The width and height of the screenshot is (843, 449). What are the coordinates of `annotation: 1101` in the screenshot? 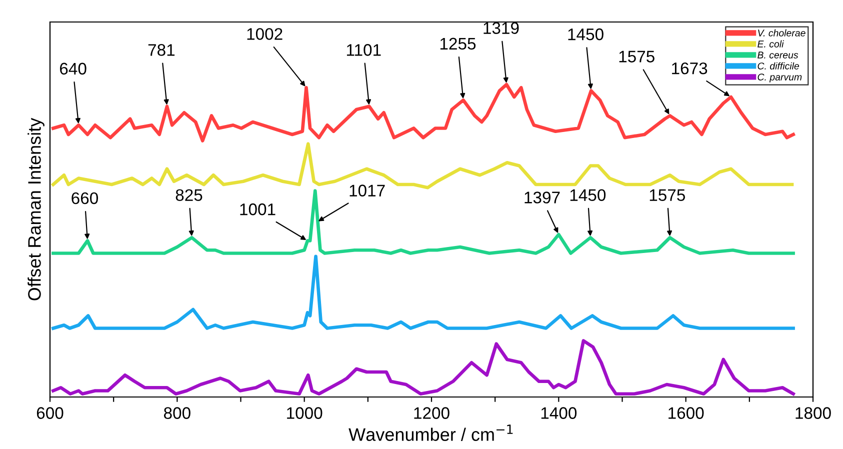 It's located at (363, 50).